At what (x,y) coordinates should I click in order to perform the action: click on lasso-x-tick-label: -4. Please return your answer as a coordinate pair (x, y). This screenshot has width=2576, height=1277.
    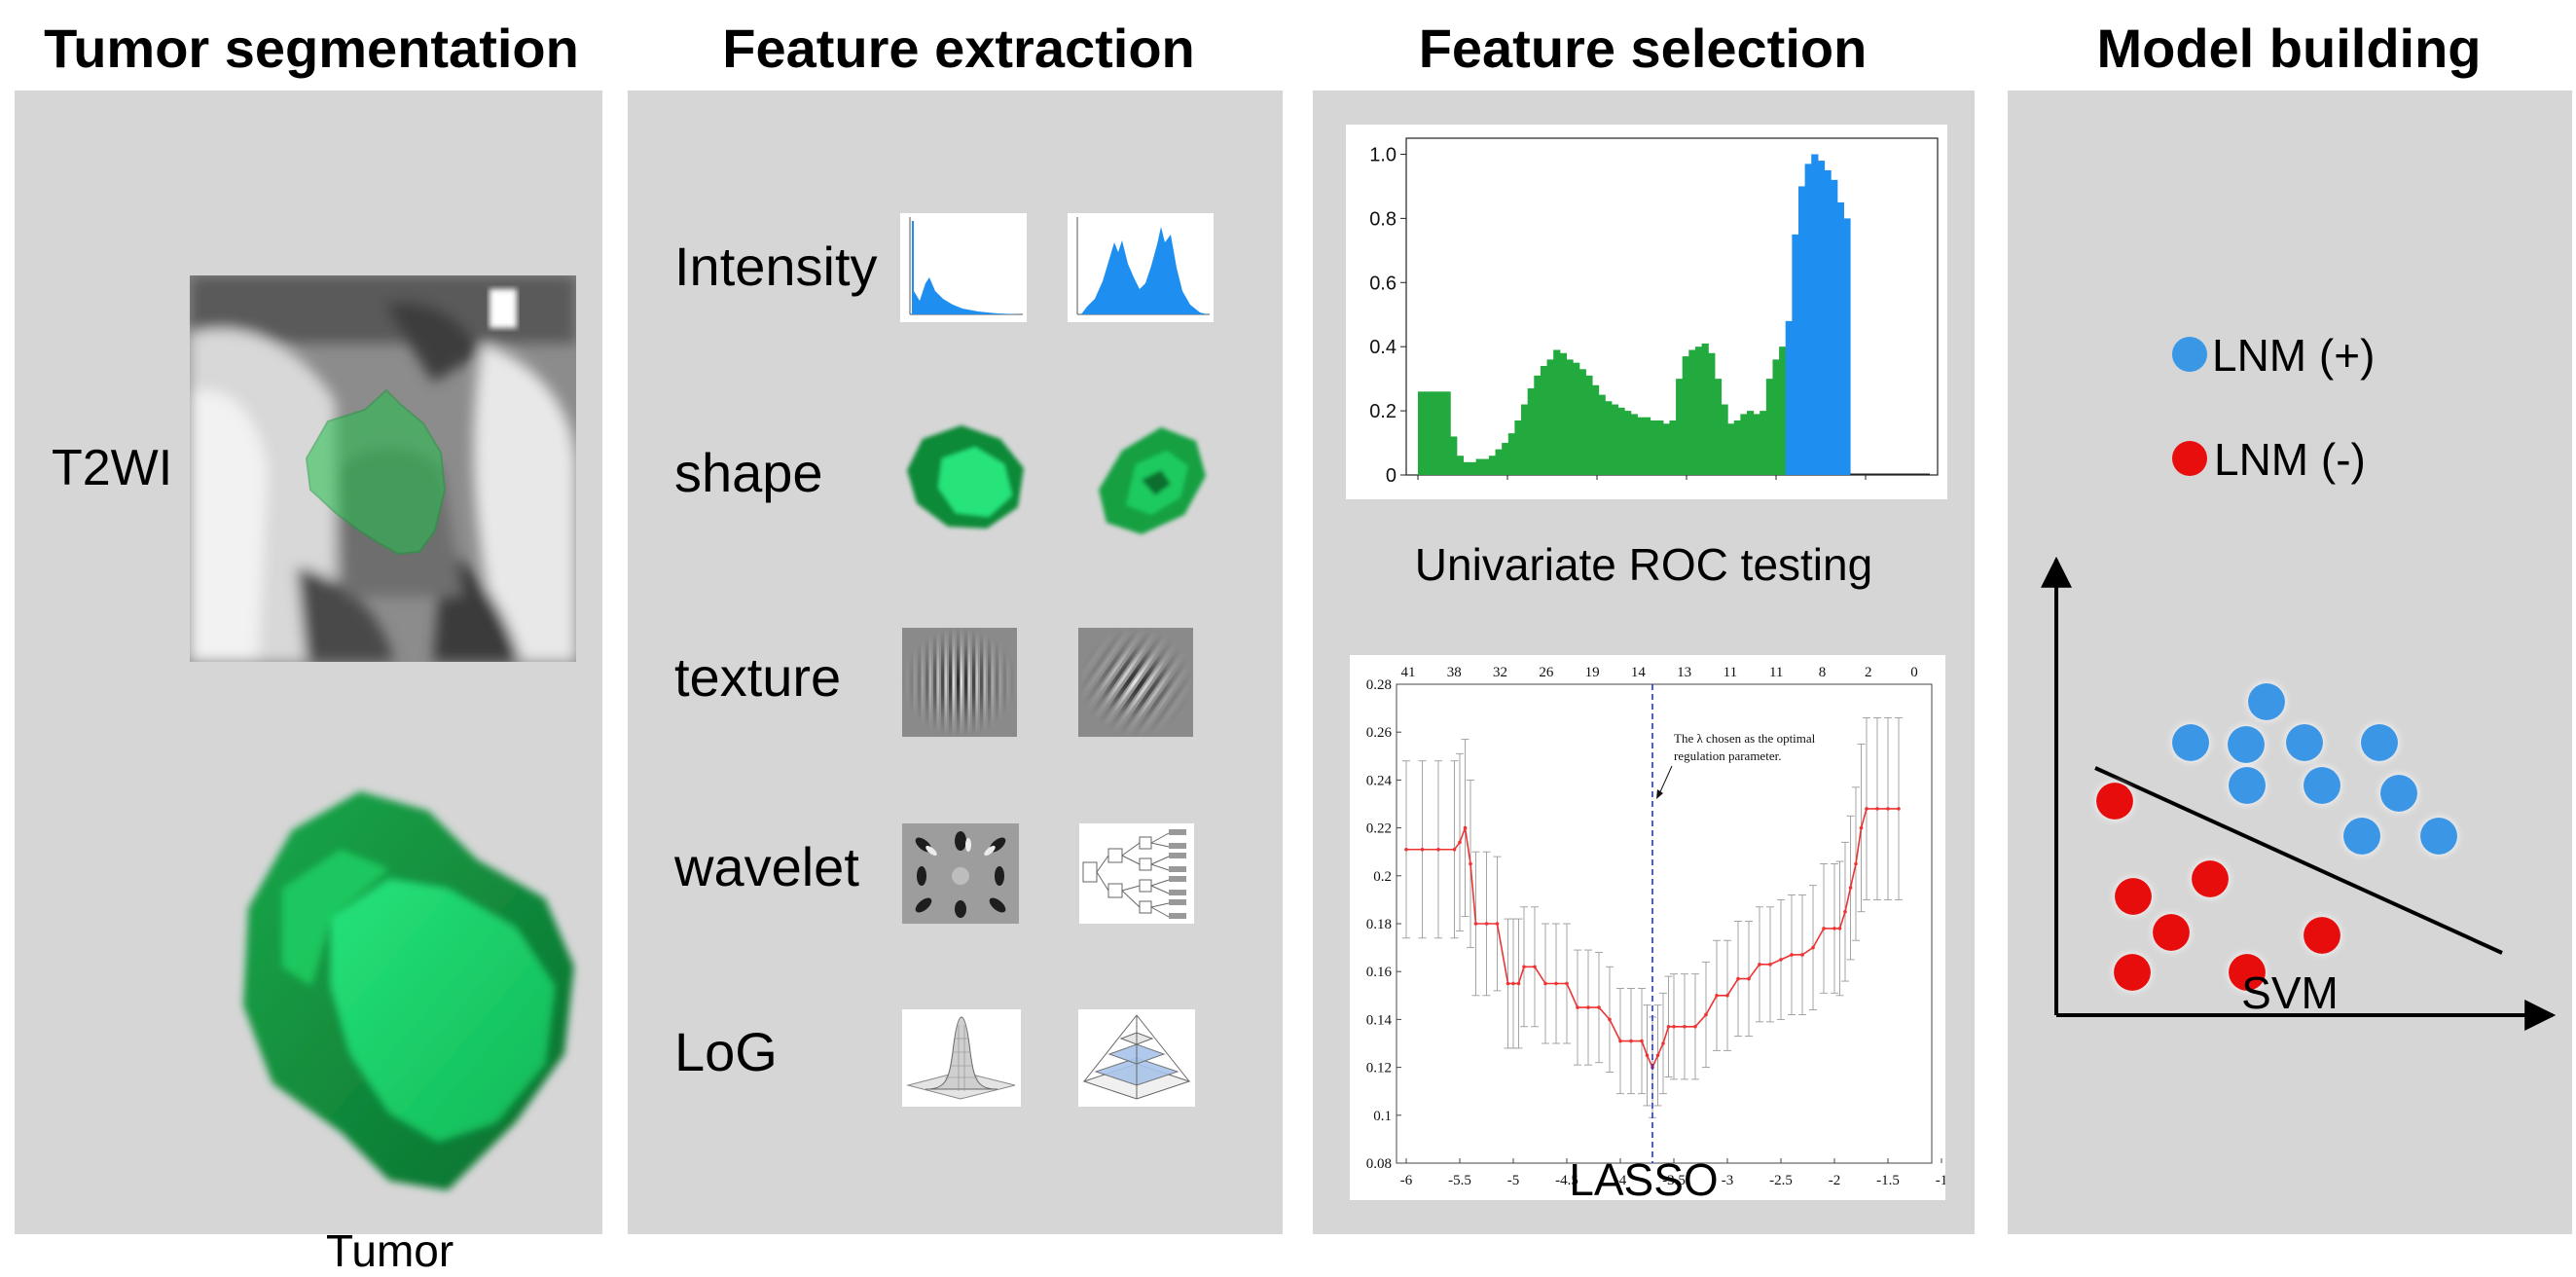
    Looking at the image, I should click on (1621, 1180).